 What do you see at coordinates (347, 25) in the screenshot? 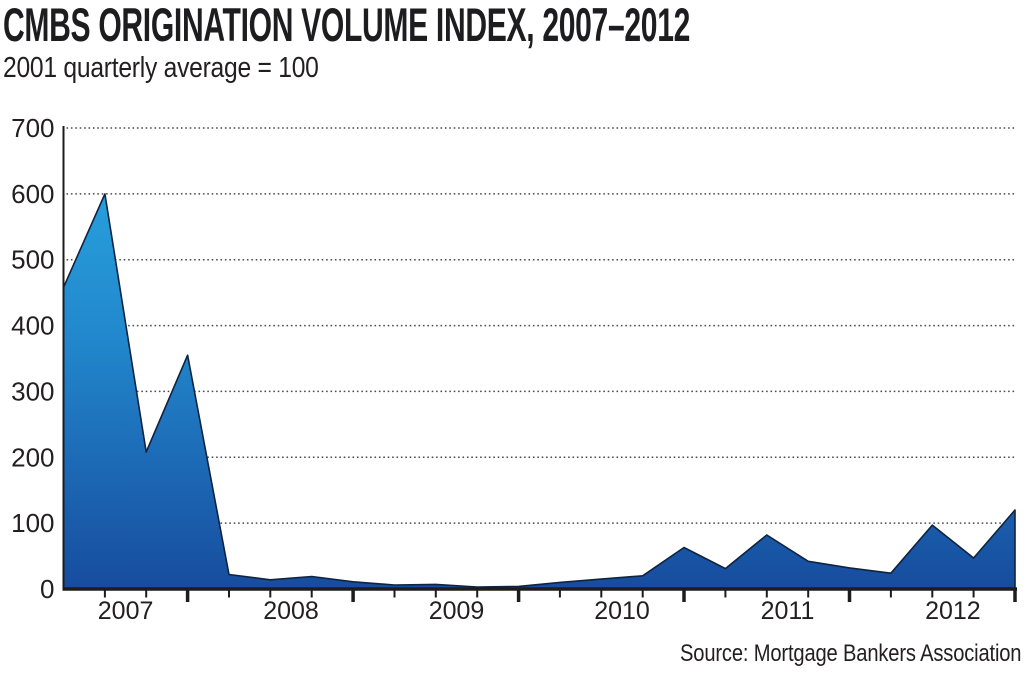
I see `chart-title: CMBS ORIGINATION VOLUME INDEX, 2007–2012` at bounding box center [347, 25].